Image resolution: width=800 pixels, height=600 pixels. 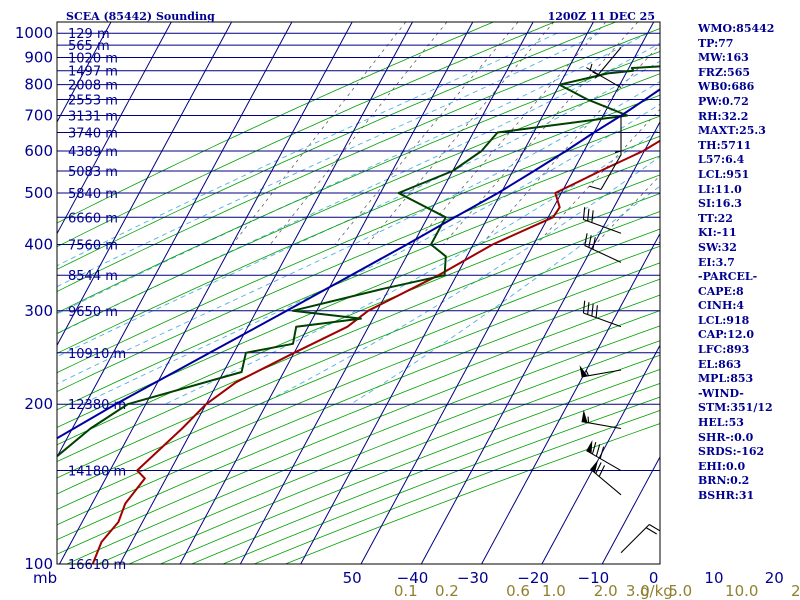 I want to click on index-item: CAPE:8, so click(x=721, y=291).